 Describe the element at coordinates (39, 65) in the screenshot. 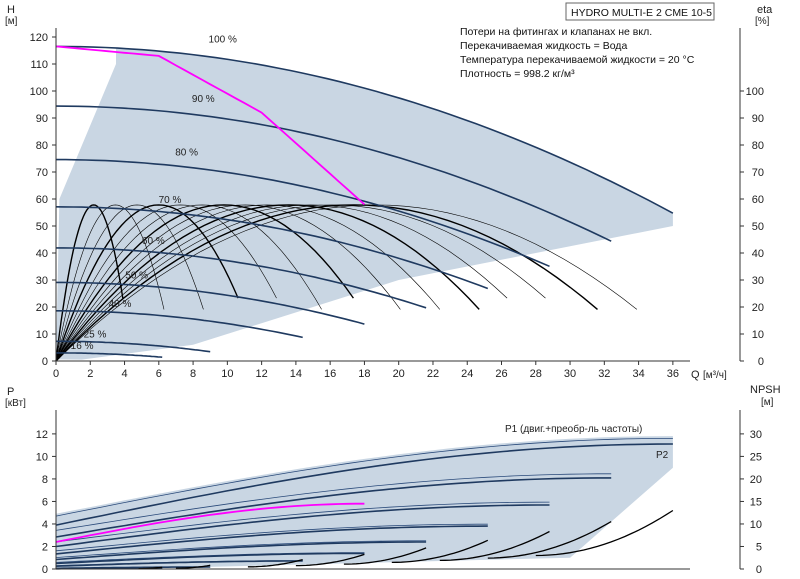

I see `y-tick-label: 110` at that location.